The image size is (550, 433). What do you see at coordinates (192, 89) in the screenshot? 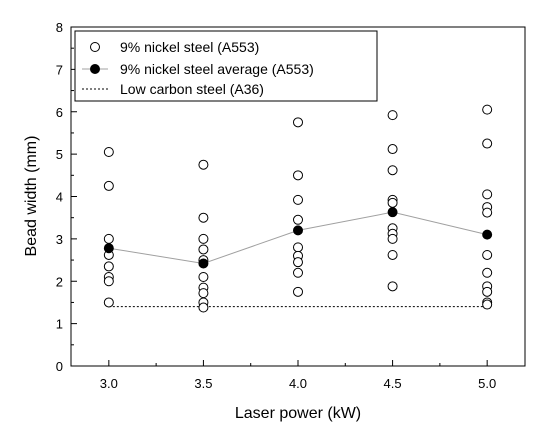
I see `legend-label-series-3: Low carbon steel (A36)` at bounding box center [192, 89].